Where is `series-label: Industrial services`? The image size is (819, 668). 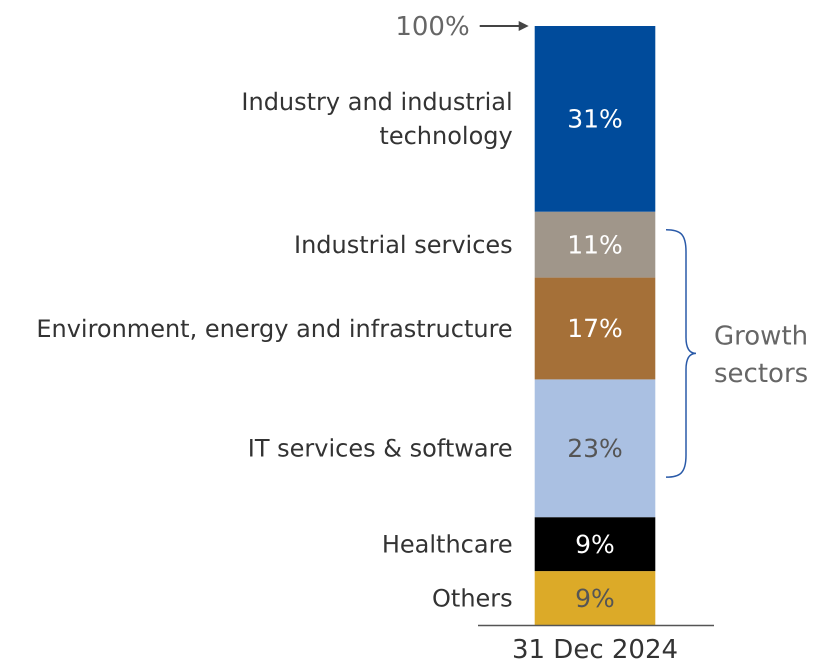
series-label: Industrial services is located at coordinates (403, 245).